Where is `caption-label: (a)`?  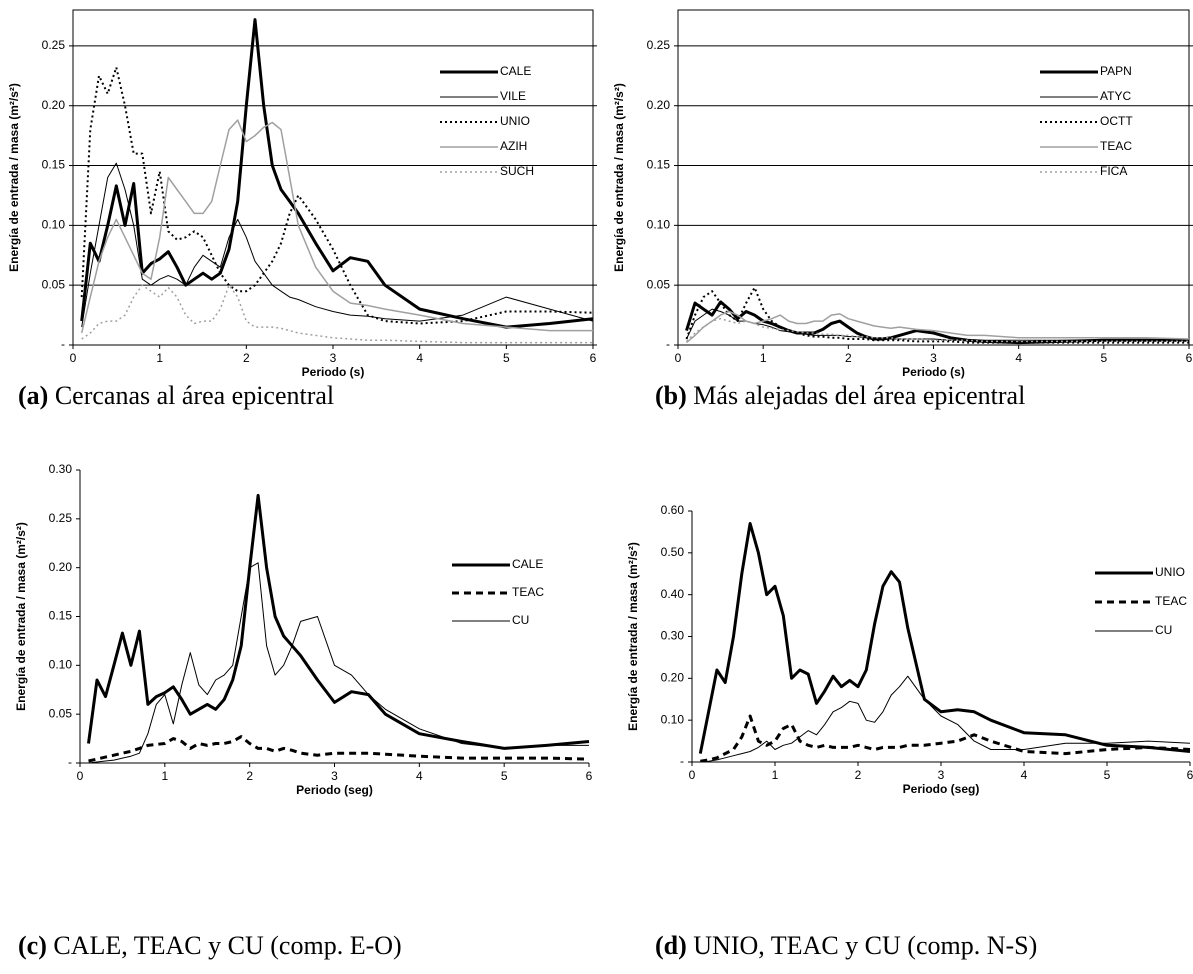 caption-label: (a) is located at coordinates (33, 395).